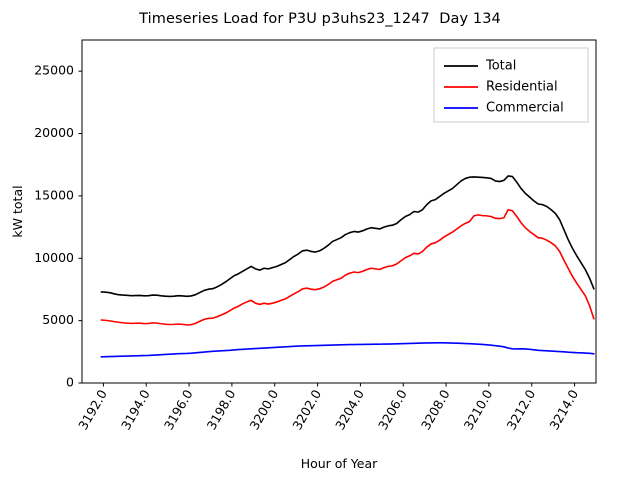 This screenshot has width=640, height=480. I want to click on x-tick-label: 3204.0, so click(349, 409).